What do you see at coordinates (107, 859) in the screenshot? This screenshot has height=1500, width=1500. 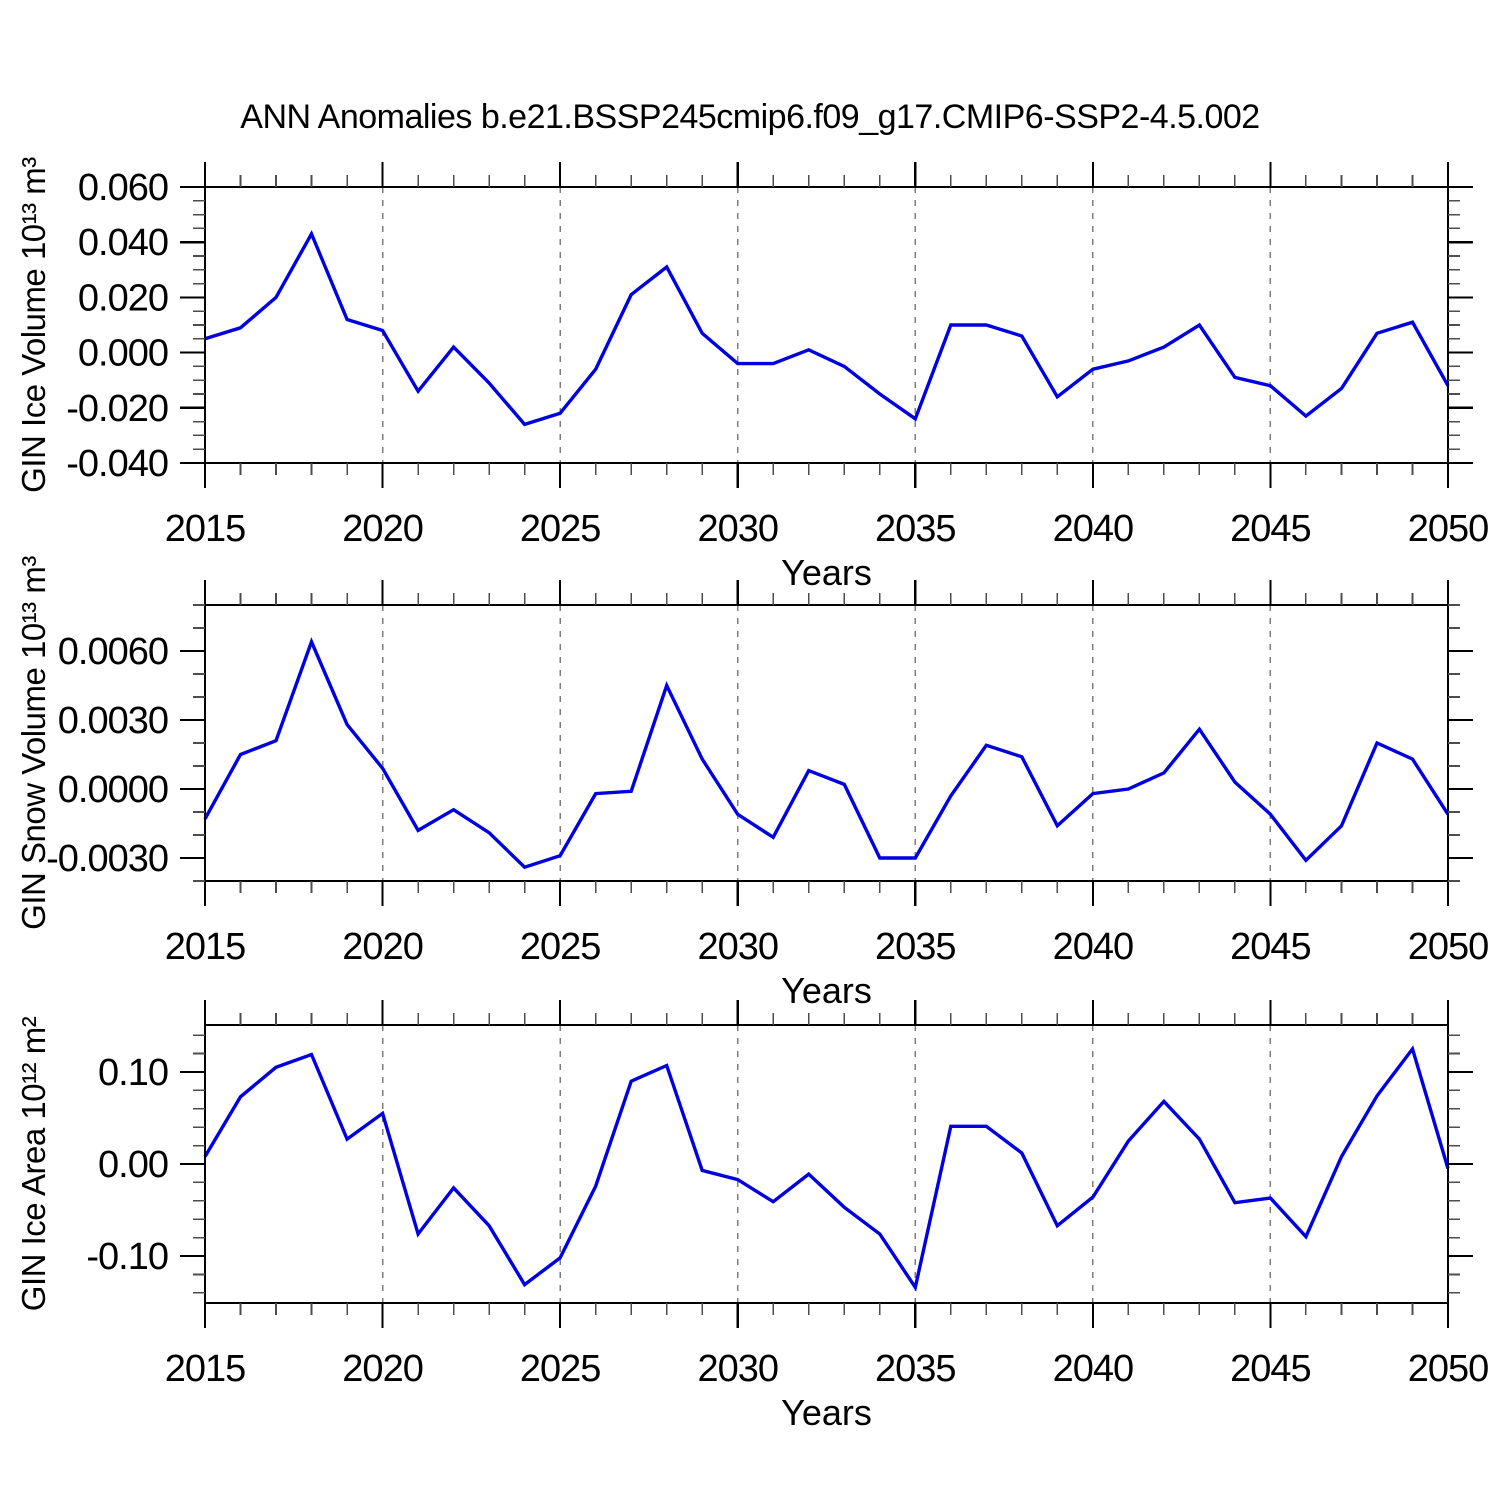 I see `svg-text: -0.0030` at bounding box center [107, 859].